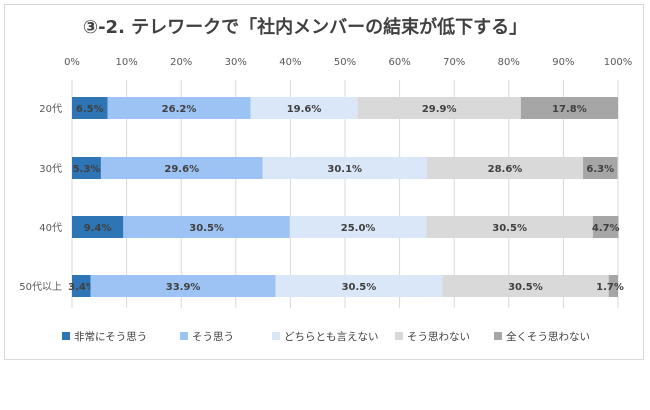 This screenshot has height=410, width=650. What do you see at coordinates (454, 62) in the screenshot?
I see `x-tick-label: 70%` at bounding box center [454, 62].